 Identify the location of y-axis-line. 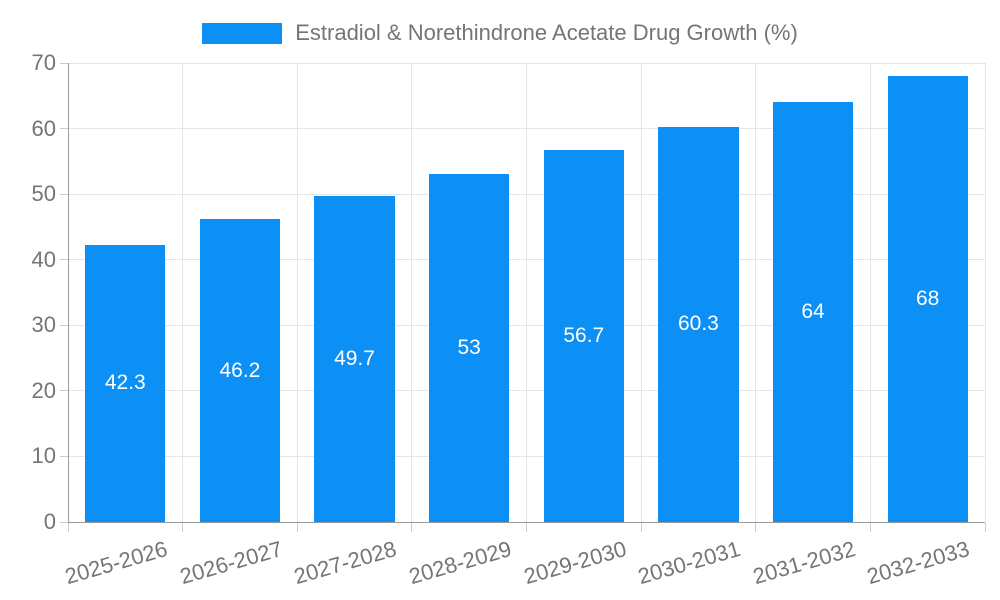
(68, 293).